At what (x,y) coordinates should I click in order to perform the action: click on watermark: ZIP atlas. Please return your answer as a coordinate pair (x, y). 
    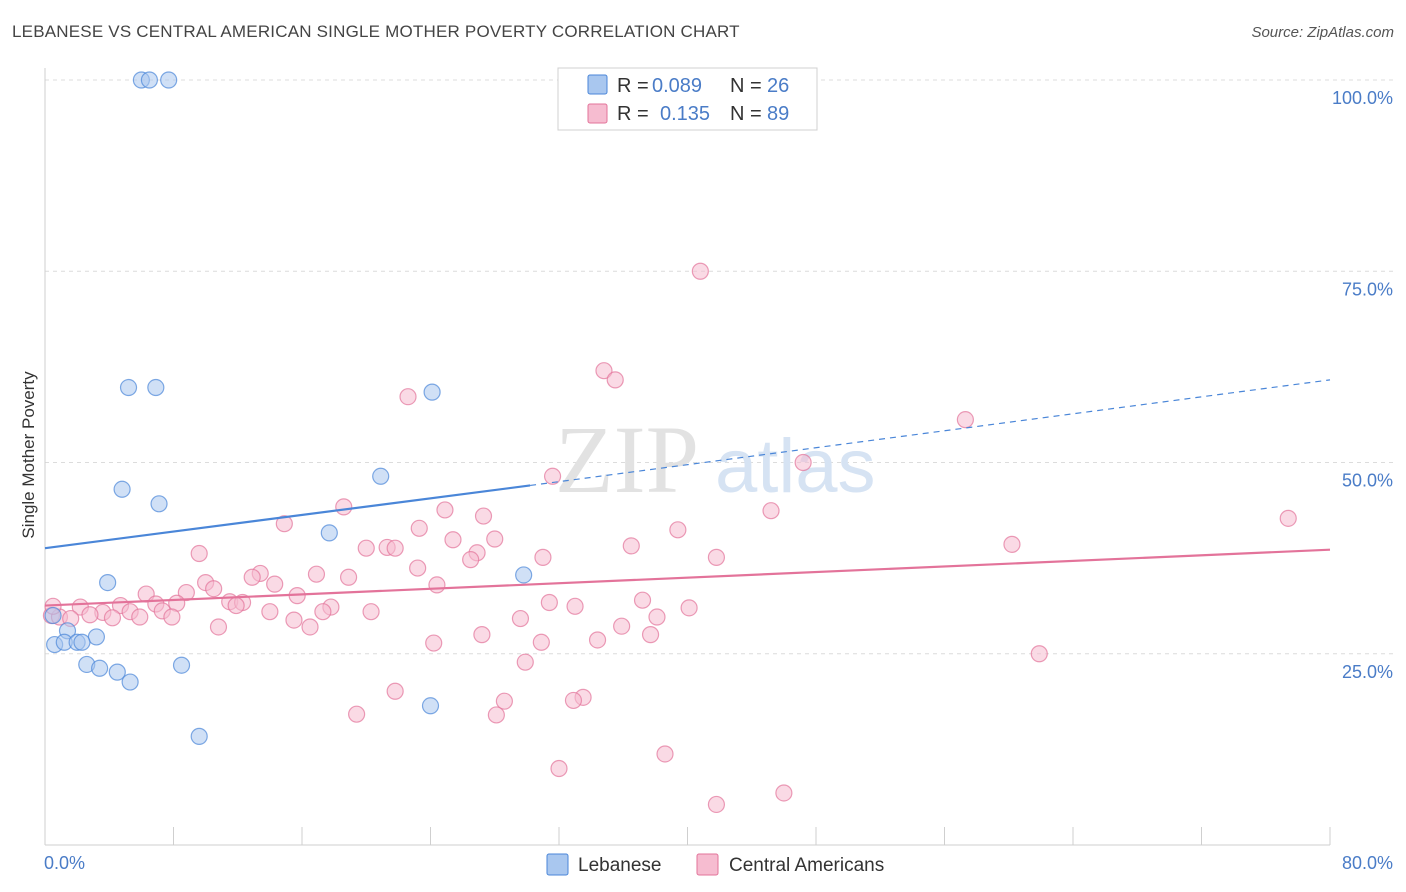
    Looking at the image, I should click on (715, 459).